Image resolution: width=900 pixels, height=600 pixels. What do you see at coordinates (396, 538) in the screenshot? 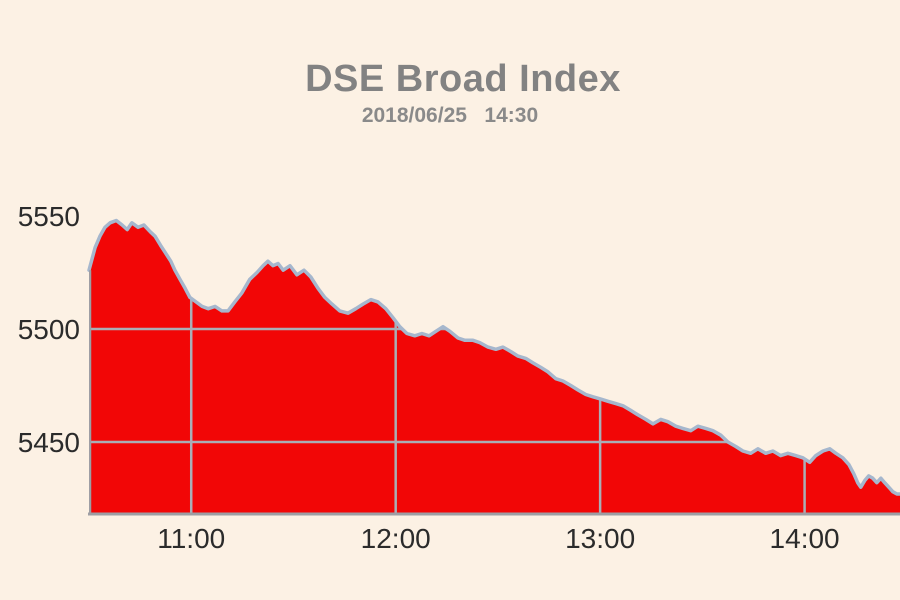
I see `x-tick-label-1: 12:00` at bounding box center [396, 538].